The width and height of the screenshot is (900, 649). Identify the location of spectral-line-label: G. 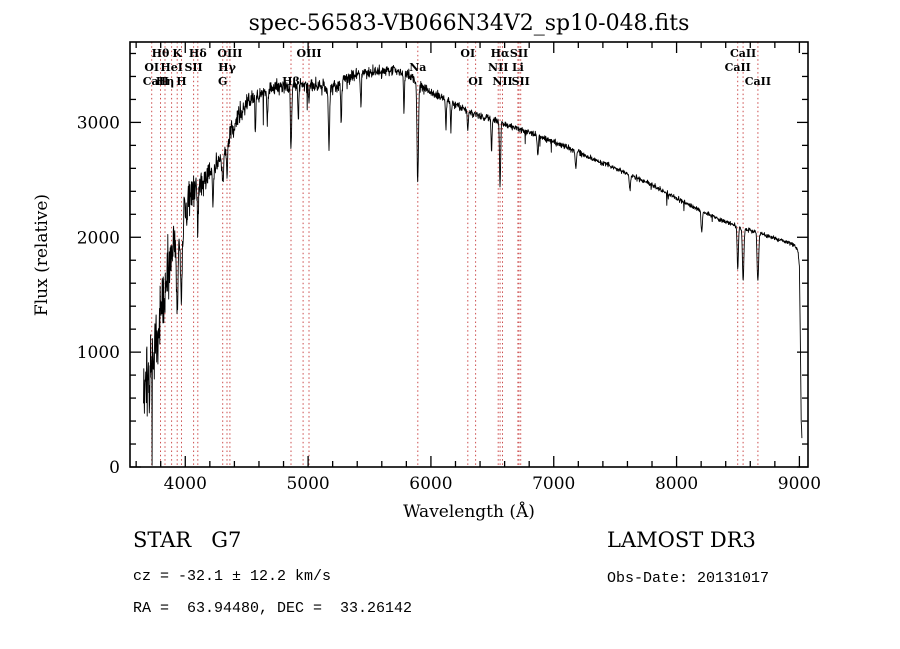
(222, 81).